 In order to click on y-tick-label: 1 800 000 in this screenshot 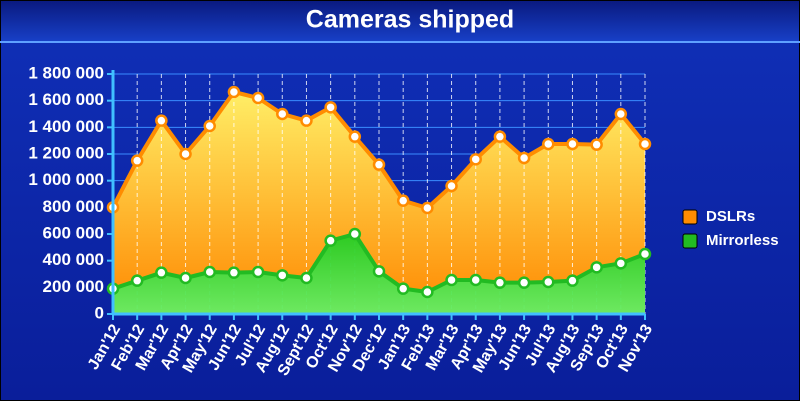, I will do `click(66, 72)`.